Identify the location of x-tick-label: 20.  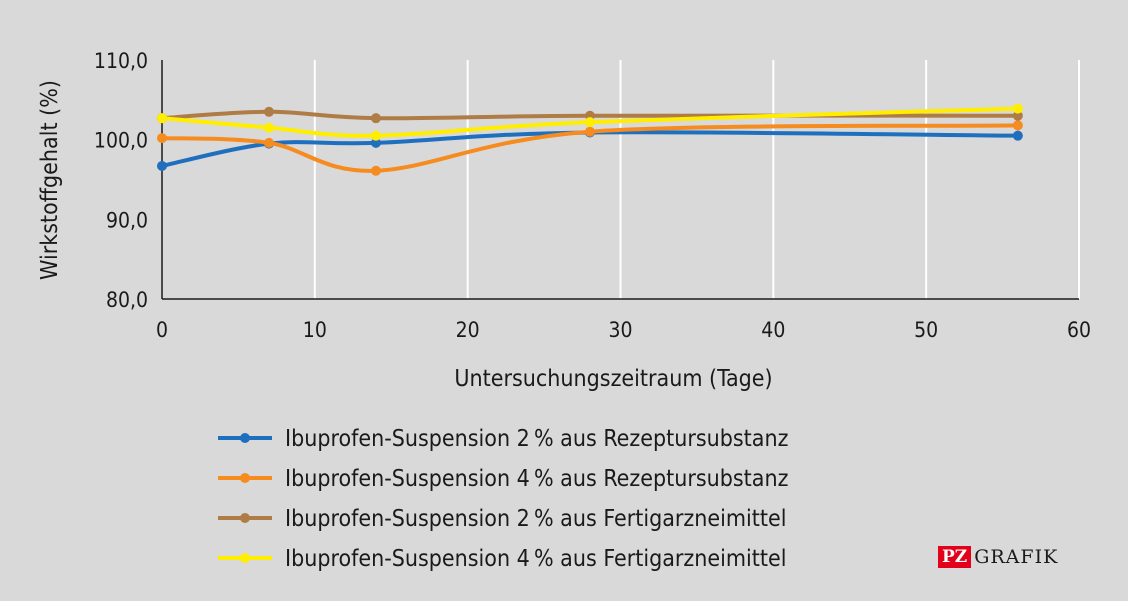
(468, 330).